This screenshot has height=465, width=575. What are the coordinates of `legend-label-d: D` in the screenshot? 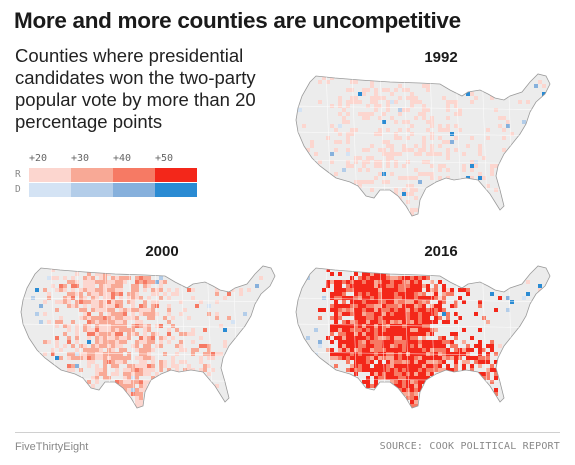 It's located at (18, 189).